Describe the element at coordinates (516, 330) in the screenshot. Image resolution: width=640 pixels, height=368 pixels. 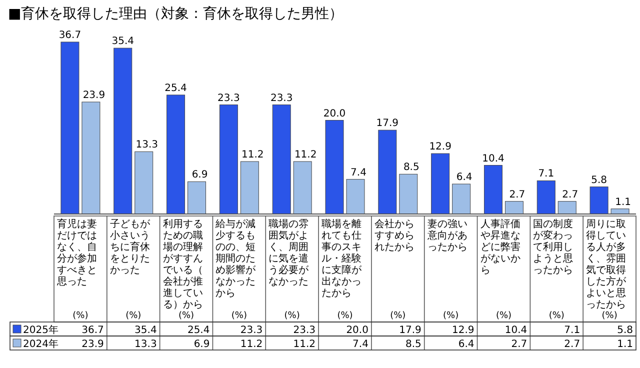
I see `data-label: 10.4` at that location.